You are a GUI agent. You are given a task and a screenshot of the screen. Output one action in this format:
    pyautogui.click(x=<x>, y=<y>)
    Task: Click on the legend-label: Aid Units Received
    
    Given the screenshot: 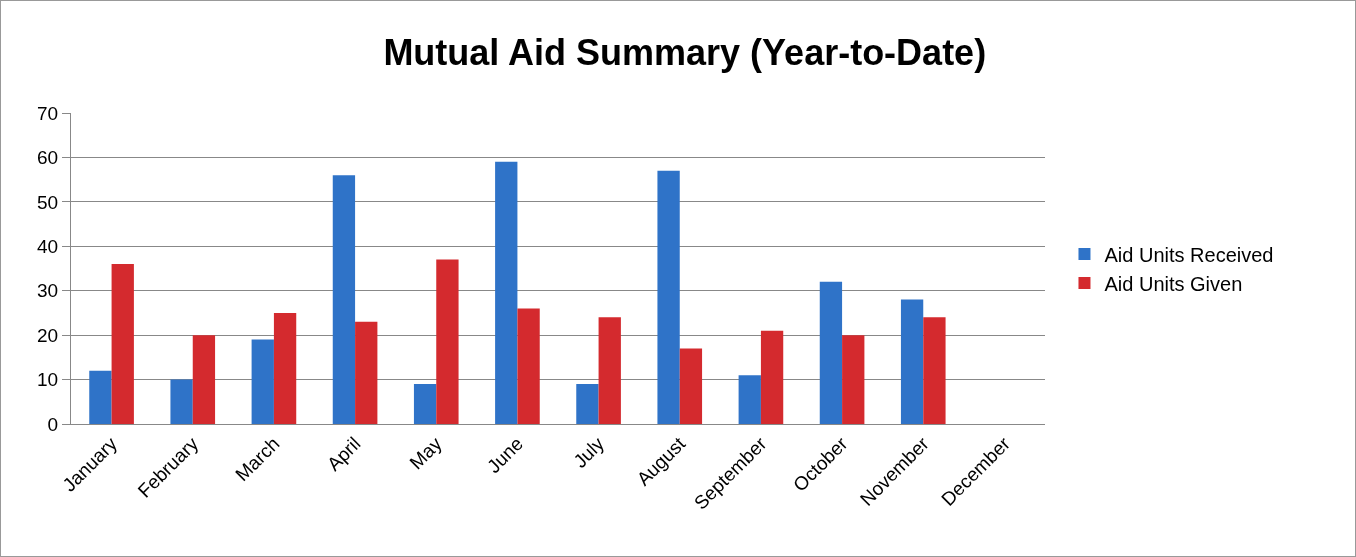 What is the action you would take?
    pyautogui.click(x=1189, y=254)
    